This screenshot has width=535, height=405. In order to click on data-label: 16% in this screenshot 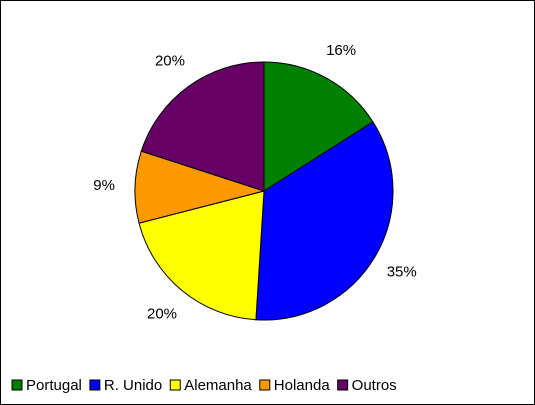, I will do `click(341, 50)`.